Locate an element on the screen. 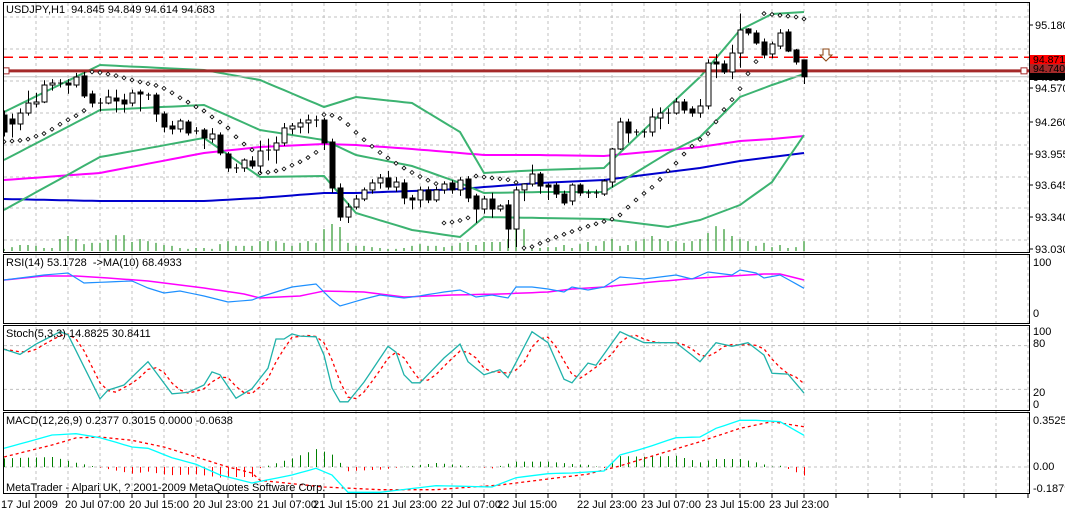  level-handle-left is located at coordinates (6, 71).